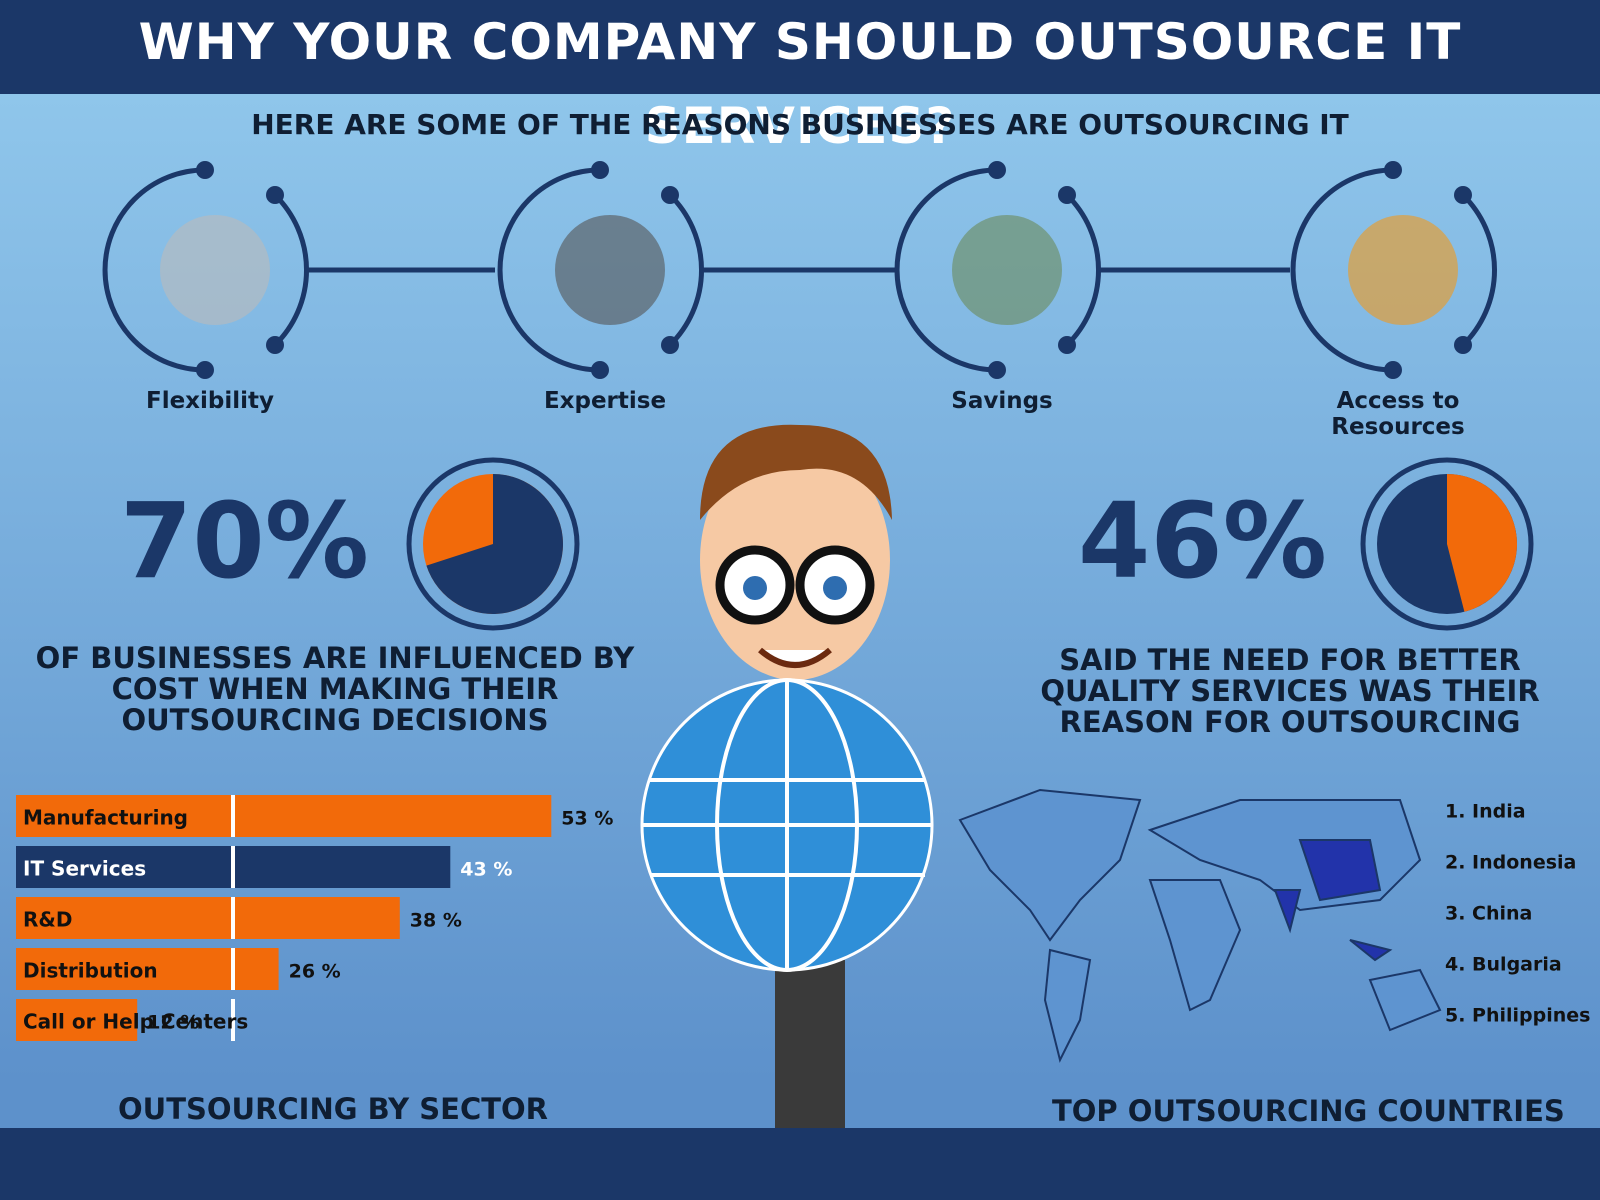  I want to click on bar-category: Call or Help Centers, so click(135, 1022).